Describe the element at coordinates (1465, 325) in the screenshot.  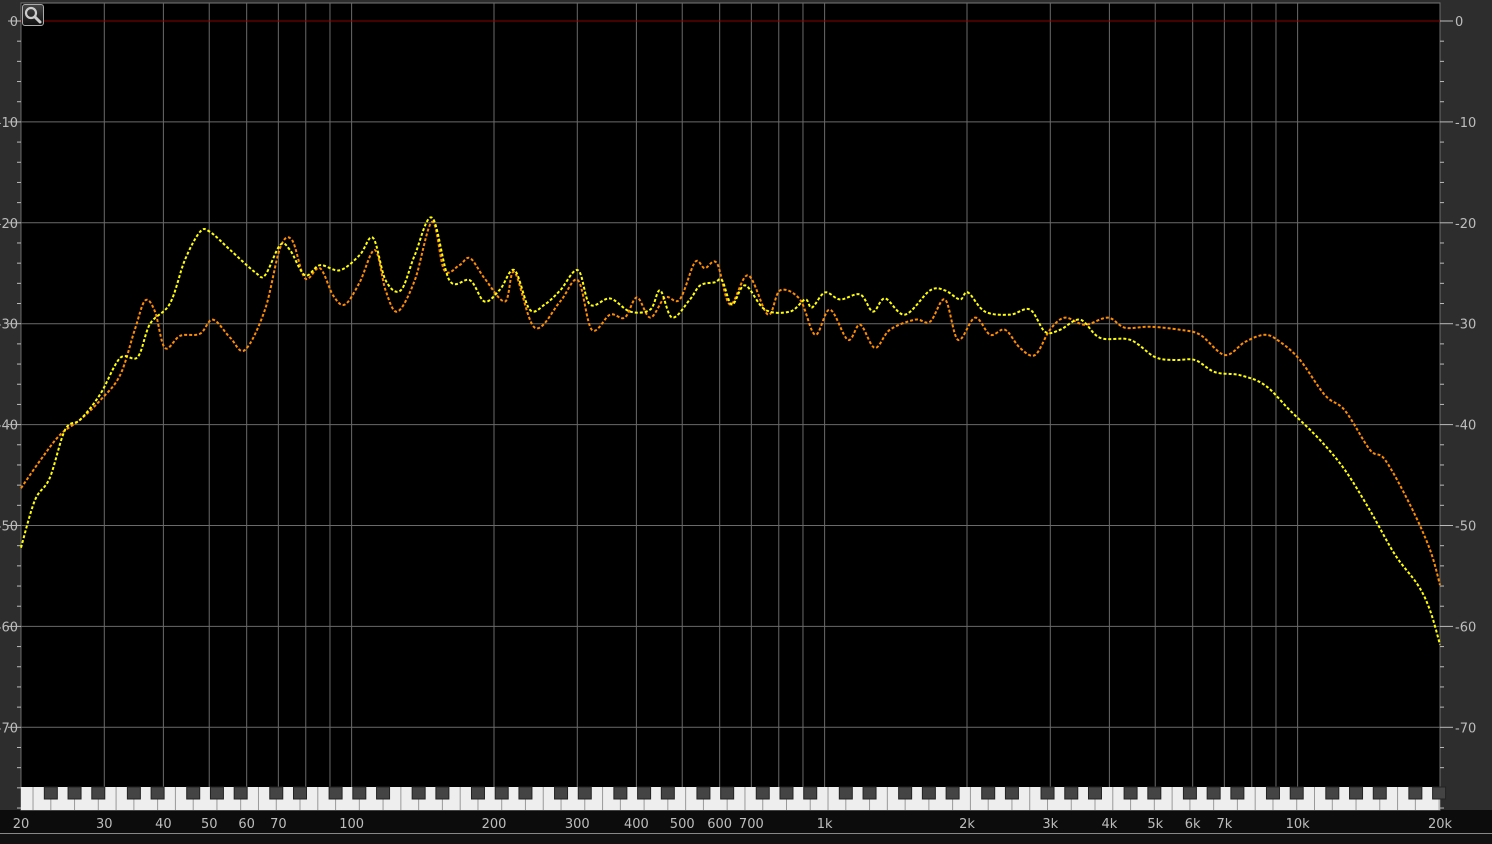
I see `y-tick-label-right: -30` at that location.